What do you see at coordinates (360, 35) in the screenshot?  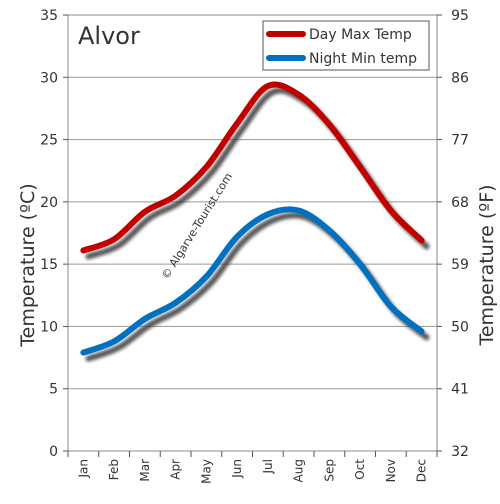 I see `legend-label-day-max: Day Max Temp` at bounding box center [360, 35].